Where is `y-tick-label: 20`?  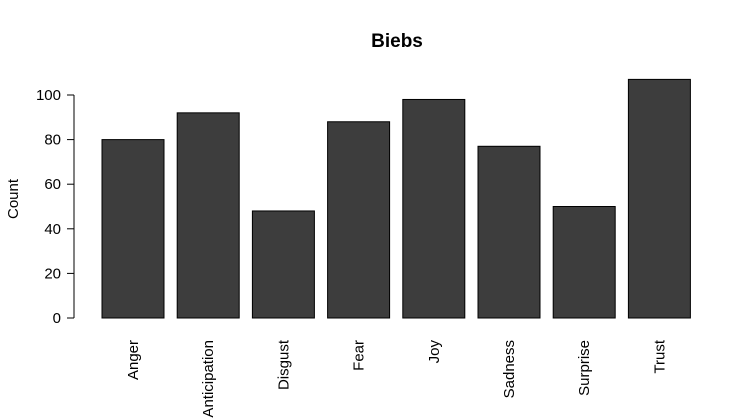 y-tick-label: 20 is located at coordinates (52, 273).